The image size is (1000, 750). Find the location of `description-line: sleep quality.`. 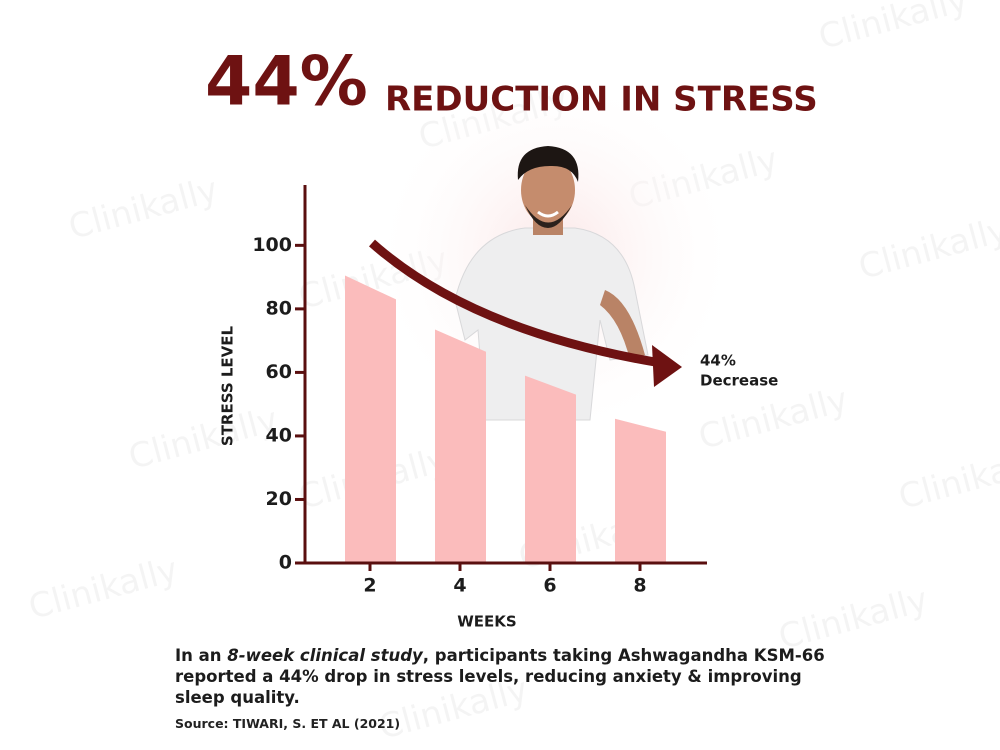

description-line: sleep quality. is located at coordinates (237, 697).